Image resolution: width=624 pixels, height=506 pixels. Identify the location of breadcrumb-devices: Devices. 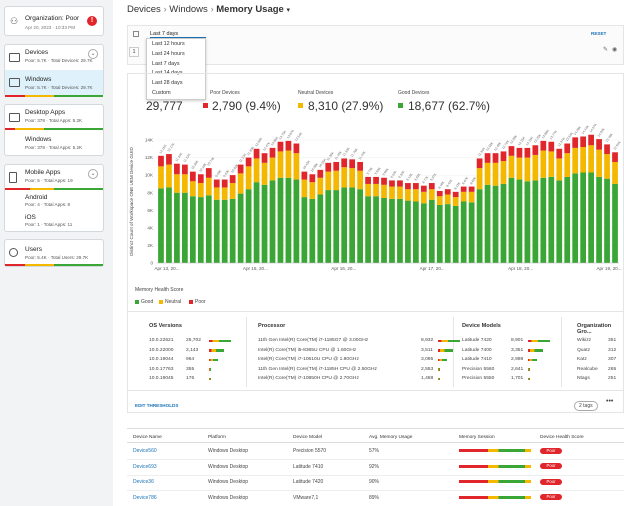
(144, 9).